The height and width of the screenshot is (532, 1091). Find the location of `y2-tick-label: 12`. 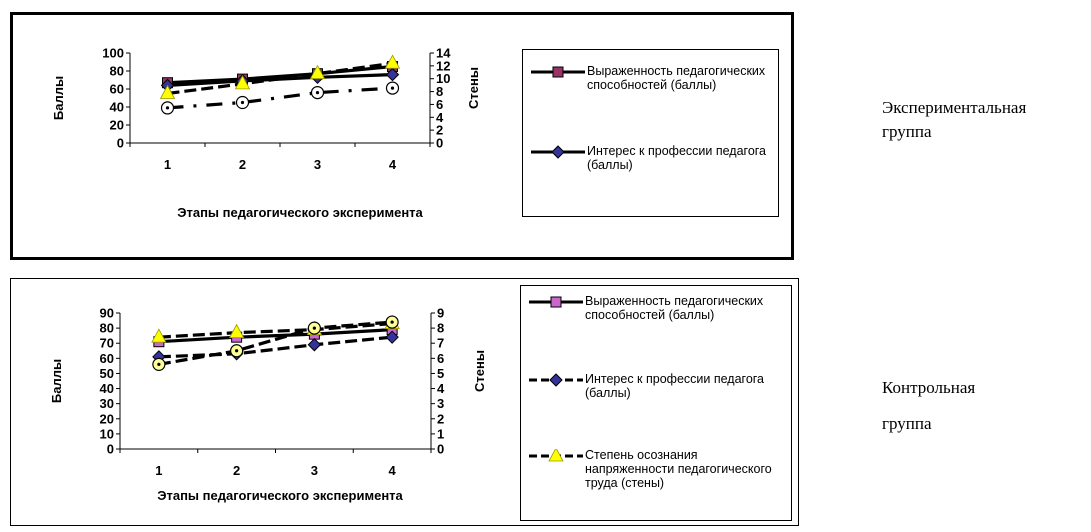

y2-tick-label: 12 is located at coordinates (443, 65).